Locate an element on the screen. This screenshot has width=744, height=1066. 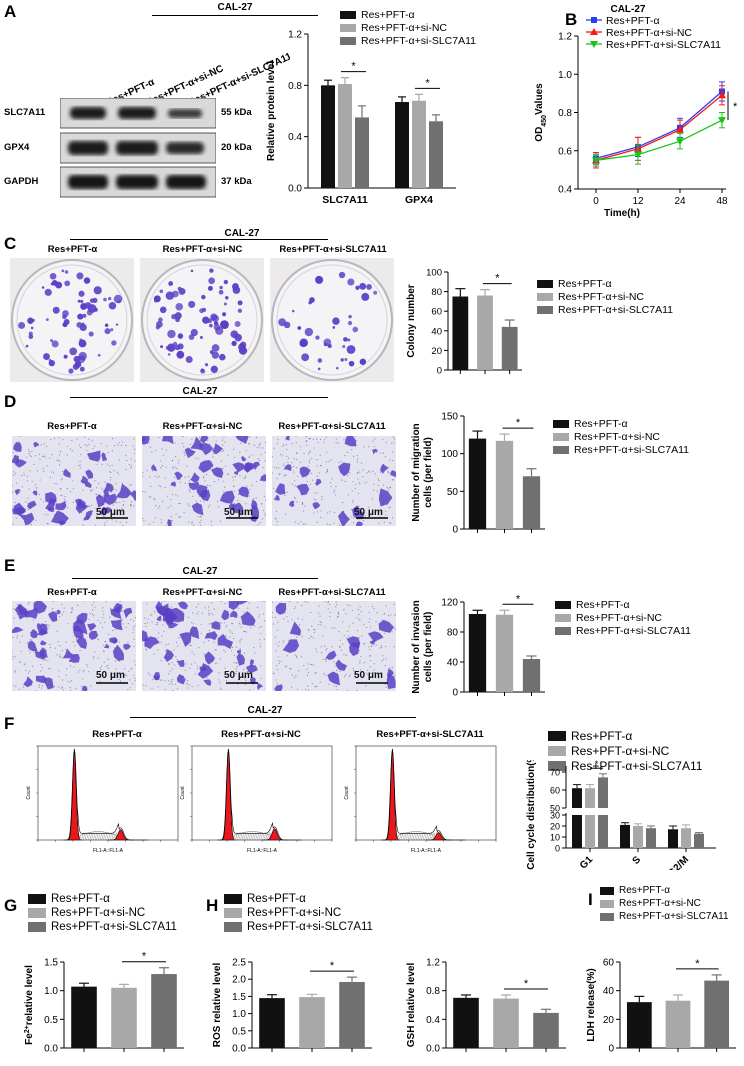
bar is located at coordinates (673, 838).